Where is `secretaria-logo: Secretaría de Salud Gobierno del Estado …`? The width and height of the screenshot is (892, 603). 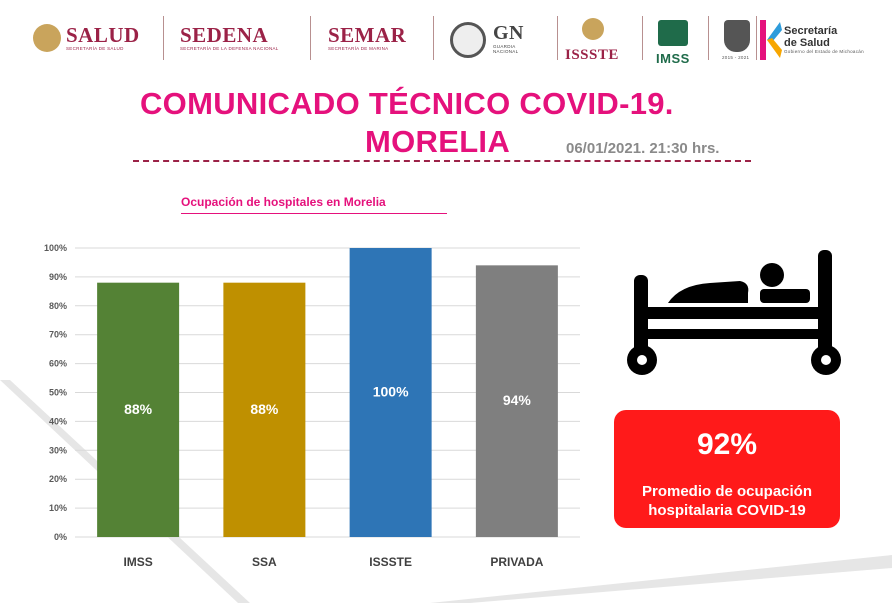
secretaria-logo: Secretaría de Salud Gobierno del Estado … is located at coordinates (824, 39).